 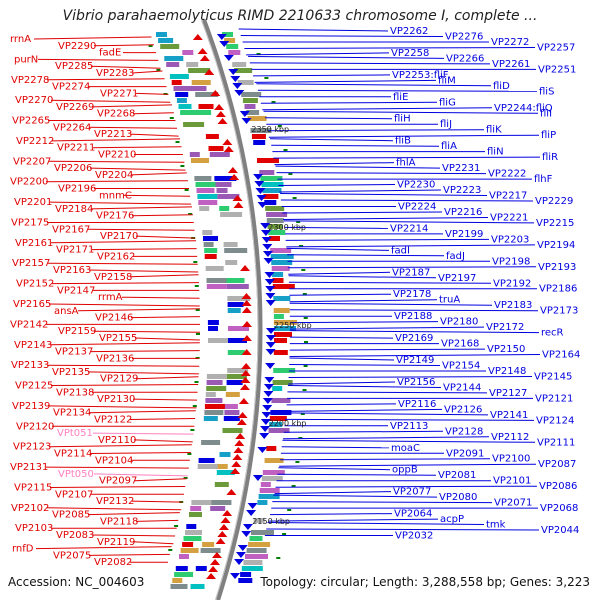 I want to click on right-gene-label: recR, so click(x=552, y=333).